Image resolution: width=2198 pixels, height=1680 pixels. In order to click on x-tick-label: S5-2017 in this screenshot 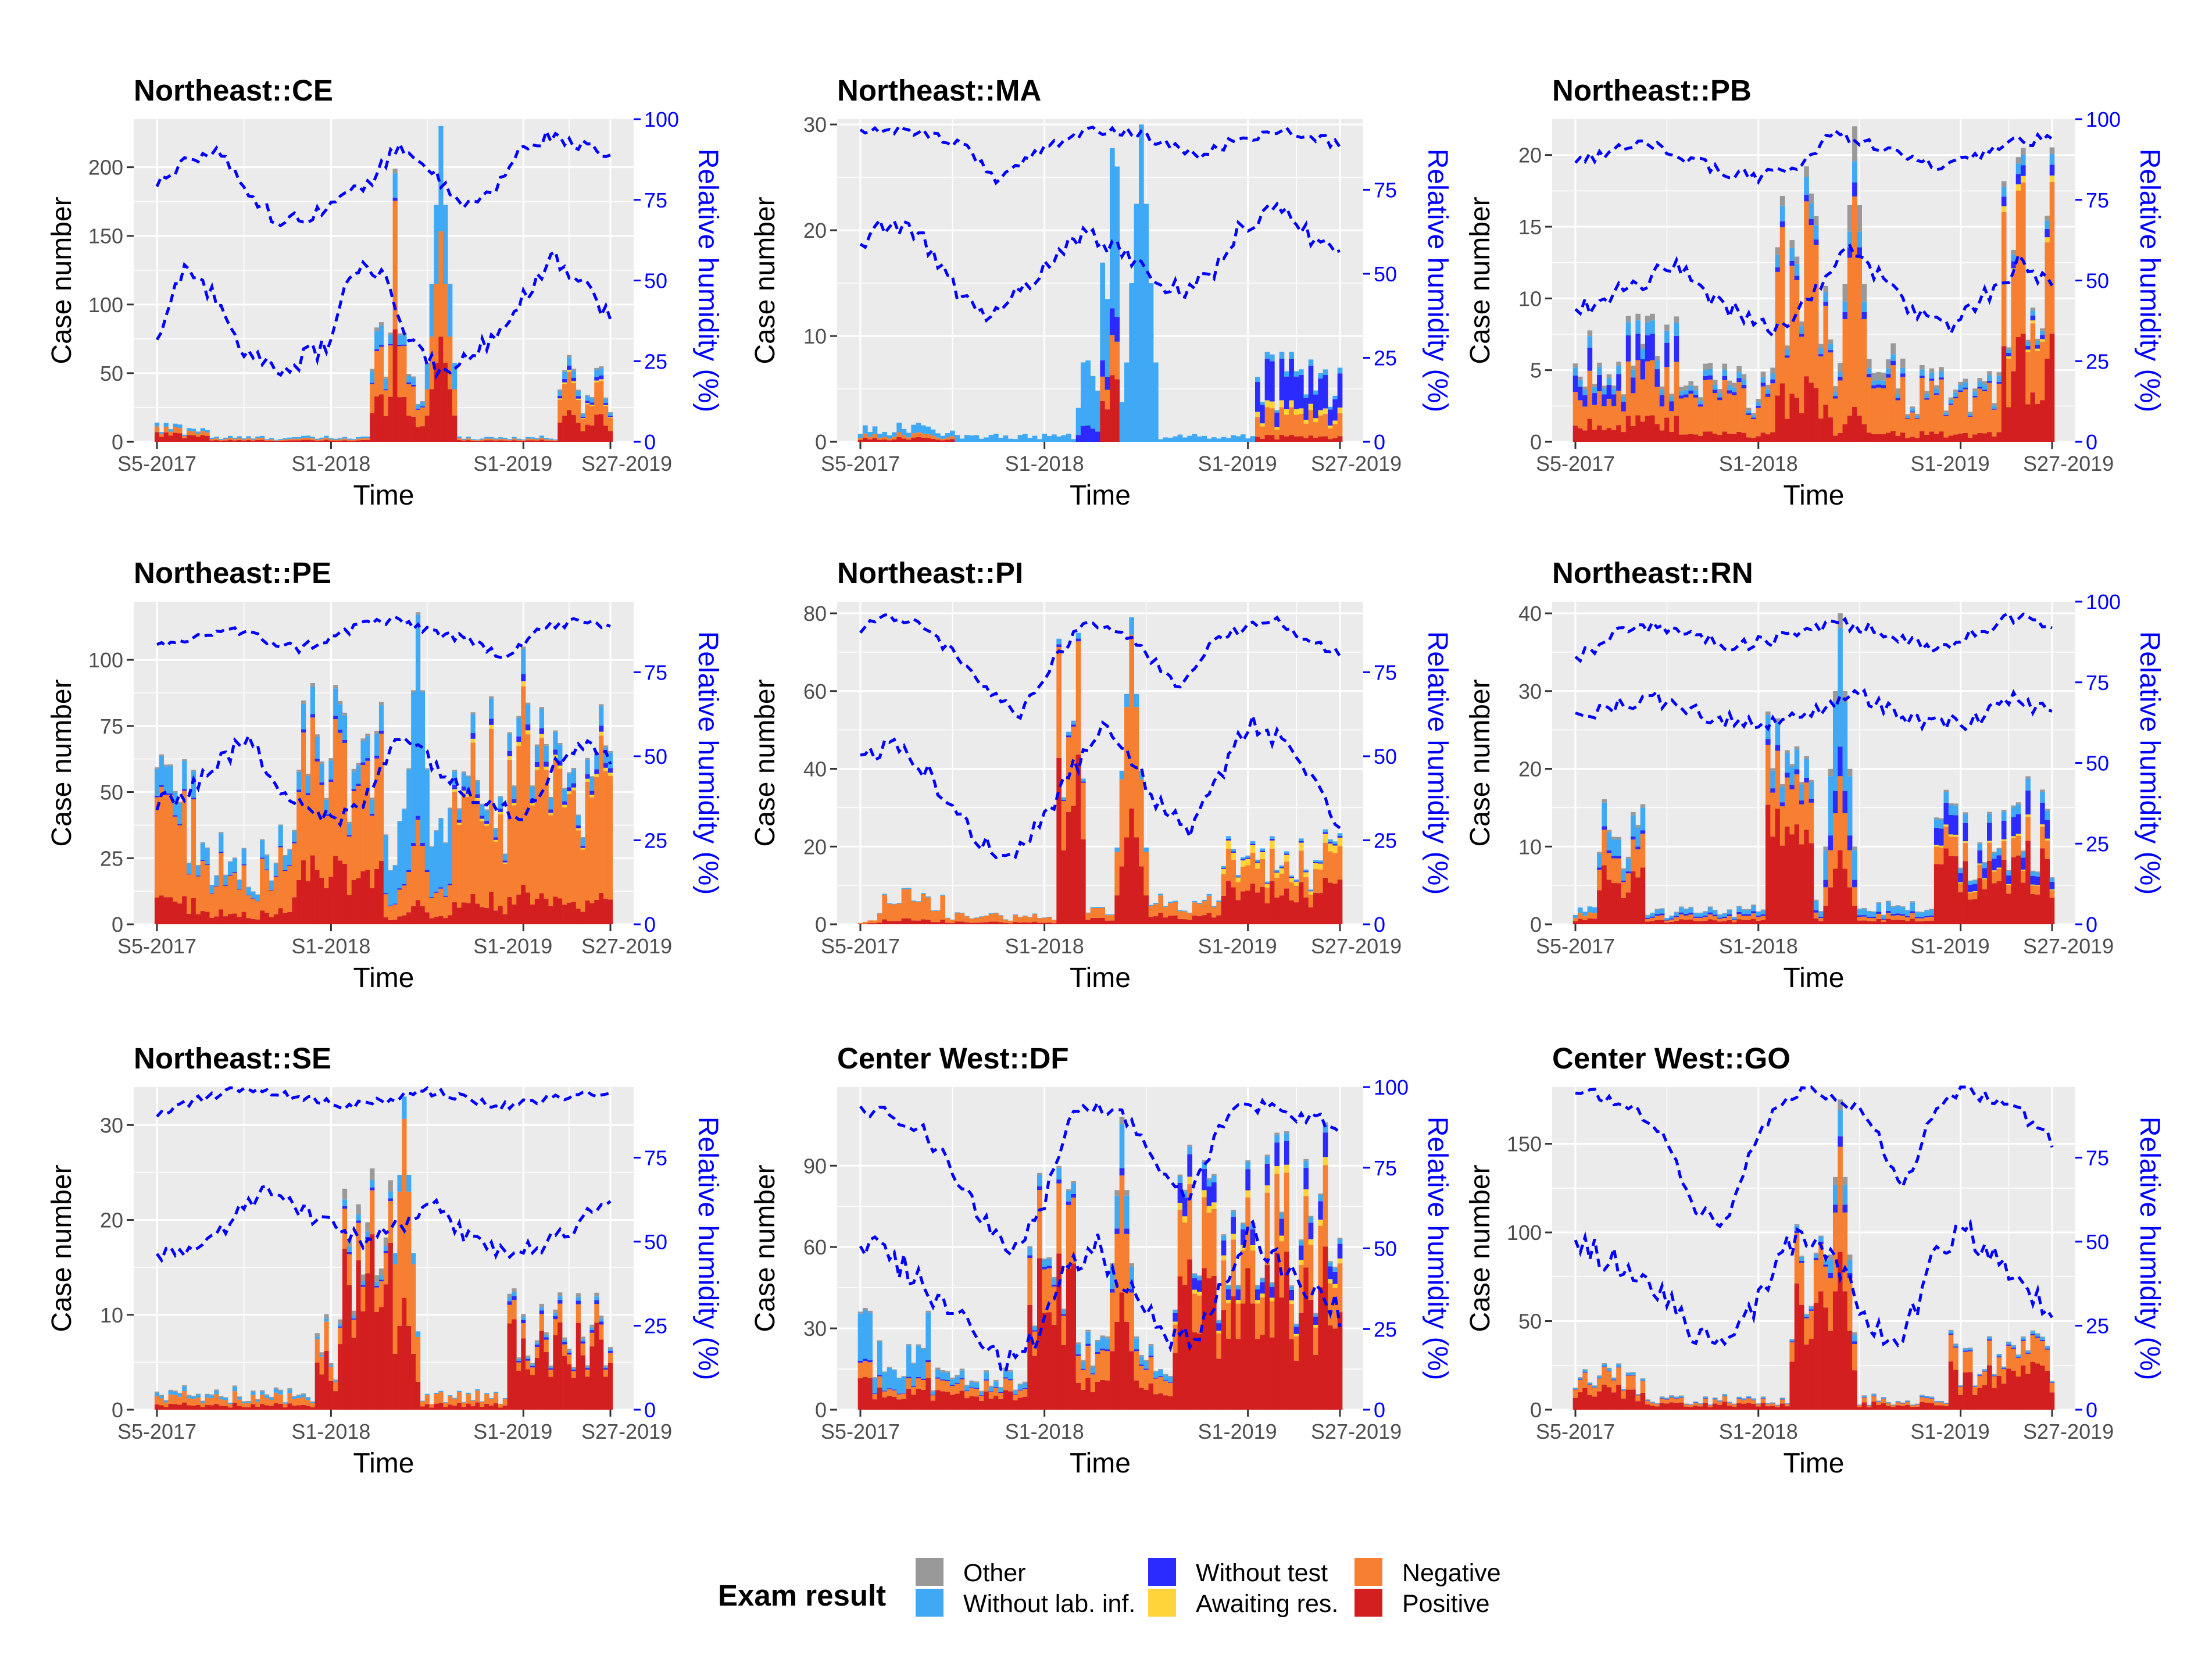, I will do `click(156, 464)`.